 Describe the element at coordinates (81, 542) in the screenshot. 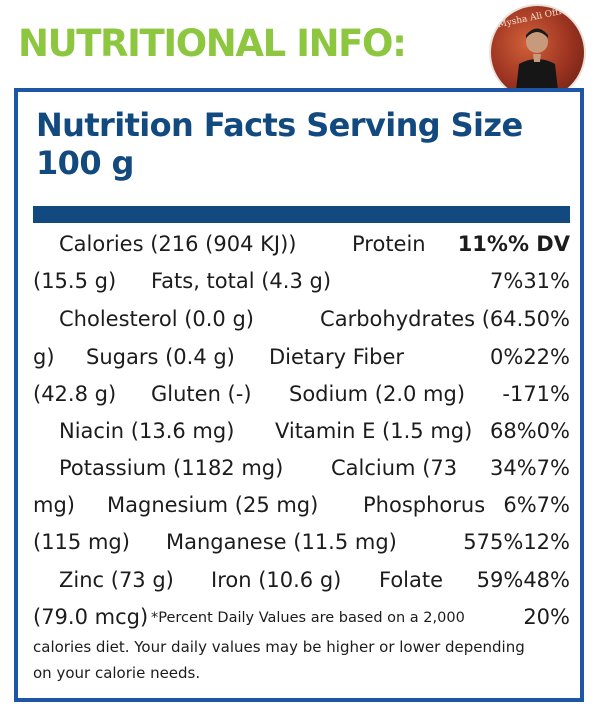

I see `row-text: (115 mg)` at that location.